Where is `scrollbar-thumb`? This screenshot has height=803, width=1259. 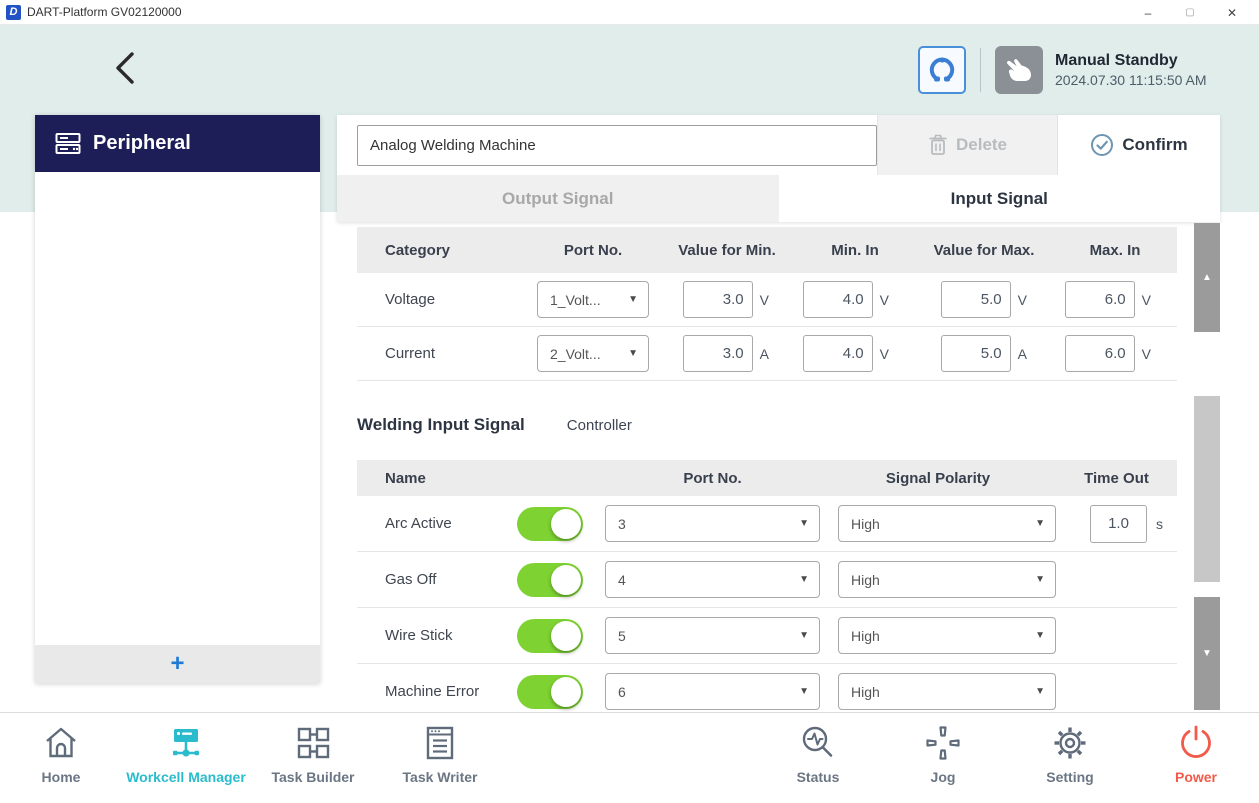 scrollbar-thumb is located at coordinates (1207, 489).